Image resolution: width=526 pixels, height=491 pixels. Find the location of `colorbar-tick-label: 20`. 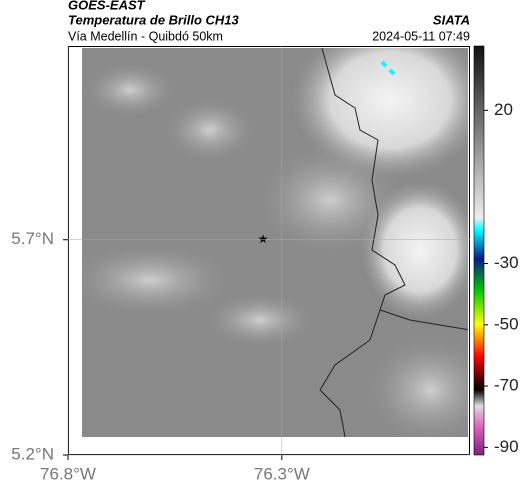

colorbar-tick-label: 20 is located at coordinates (503, 109).